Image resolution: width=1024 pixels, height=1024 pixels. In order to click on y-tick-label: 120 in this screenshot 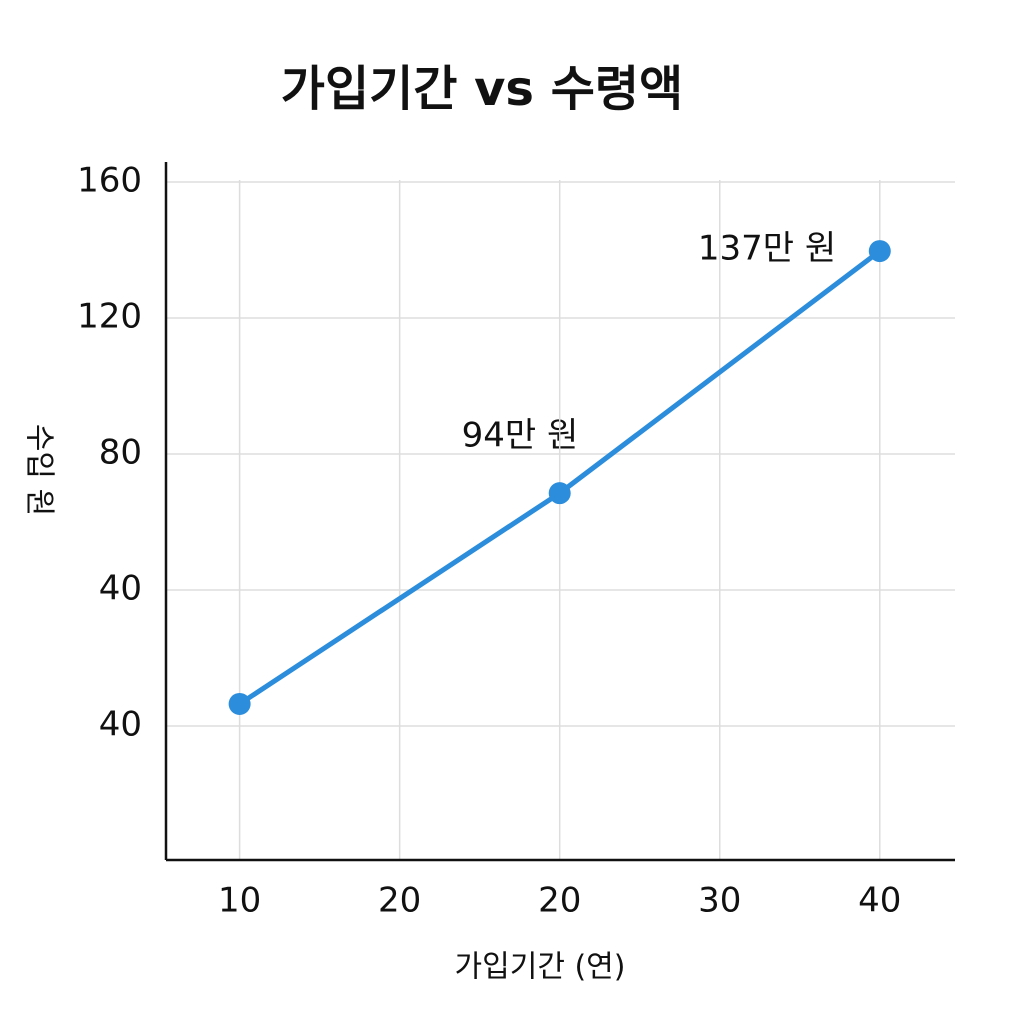, I will do `click(109, 317)`.